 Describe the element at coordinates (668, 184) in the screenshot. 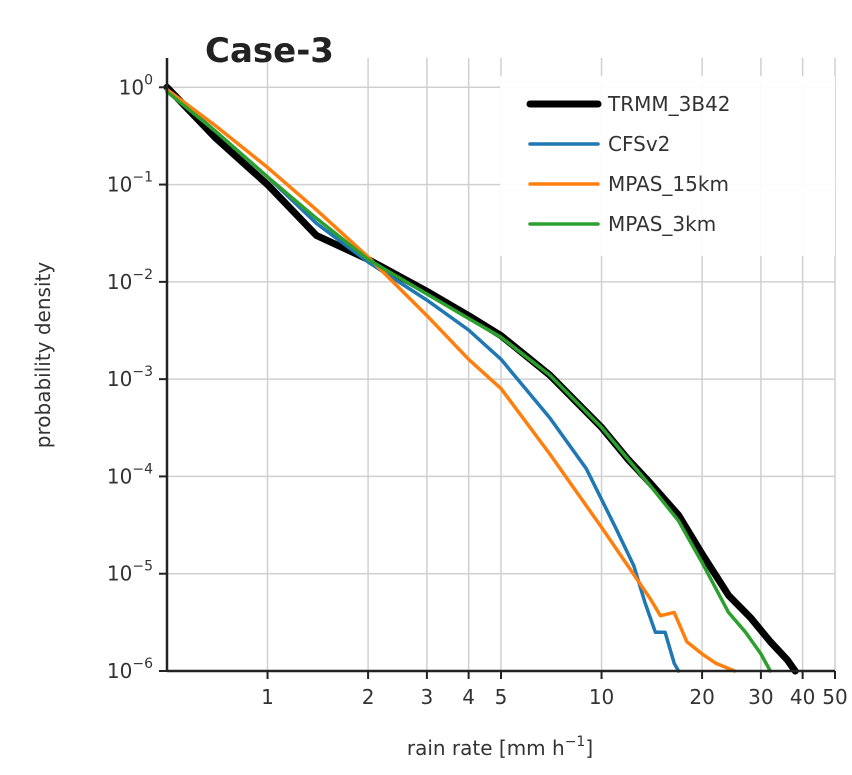

I see `legend-label: MPAS_15km` at that location.